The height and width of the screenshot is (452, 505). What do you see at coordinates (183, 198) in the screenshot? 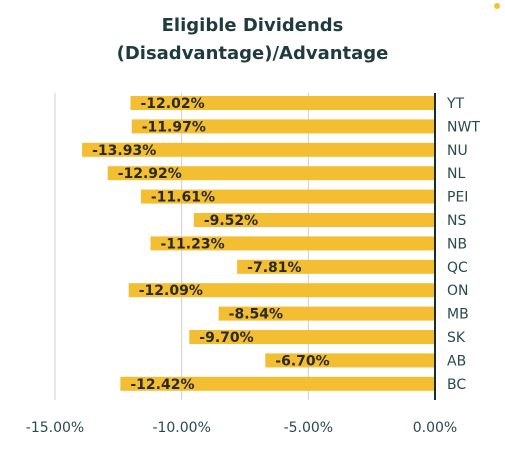
I see `data-label-pei: -11.61%` at bounding box center [183, 198].